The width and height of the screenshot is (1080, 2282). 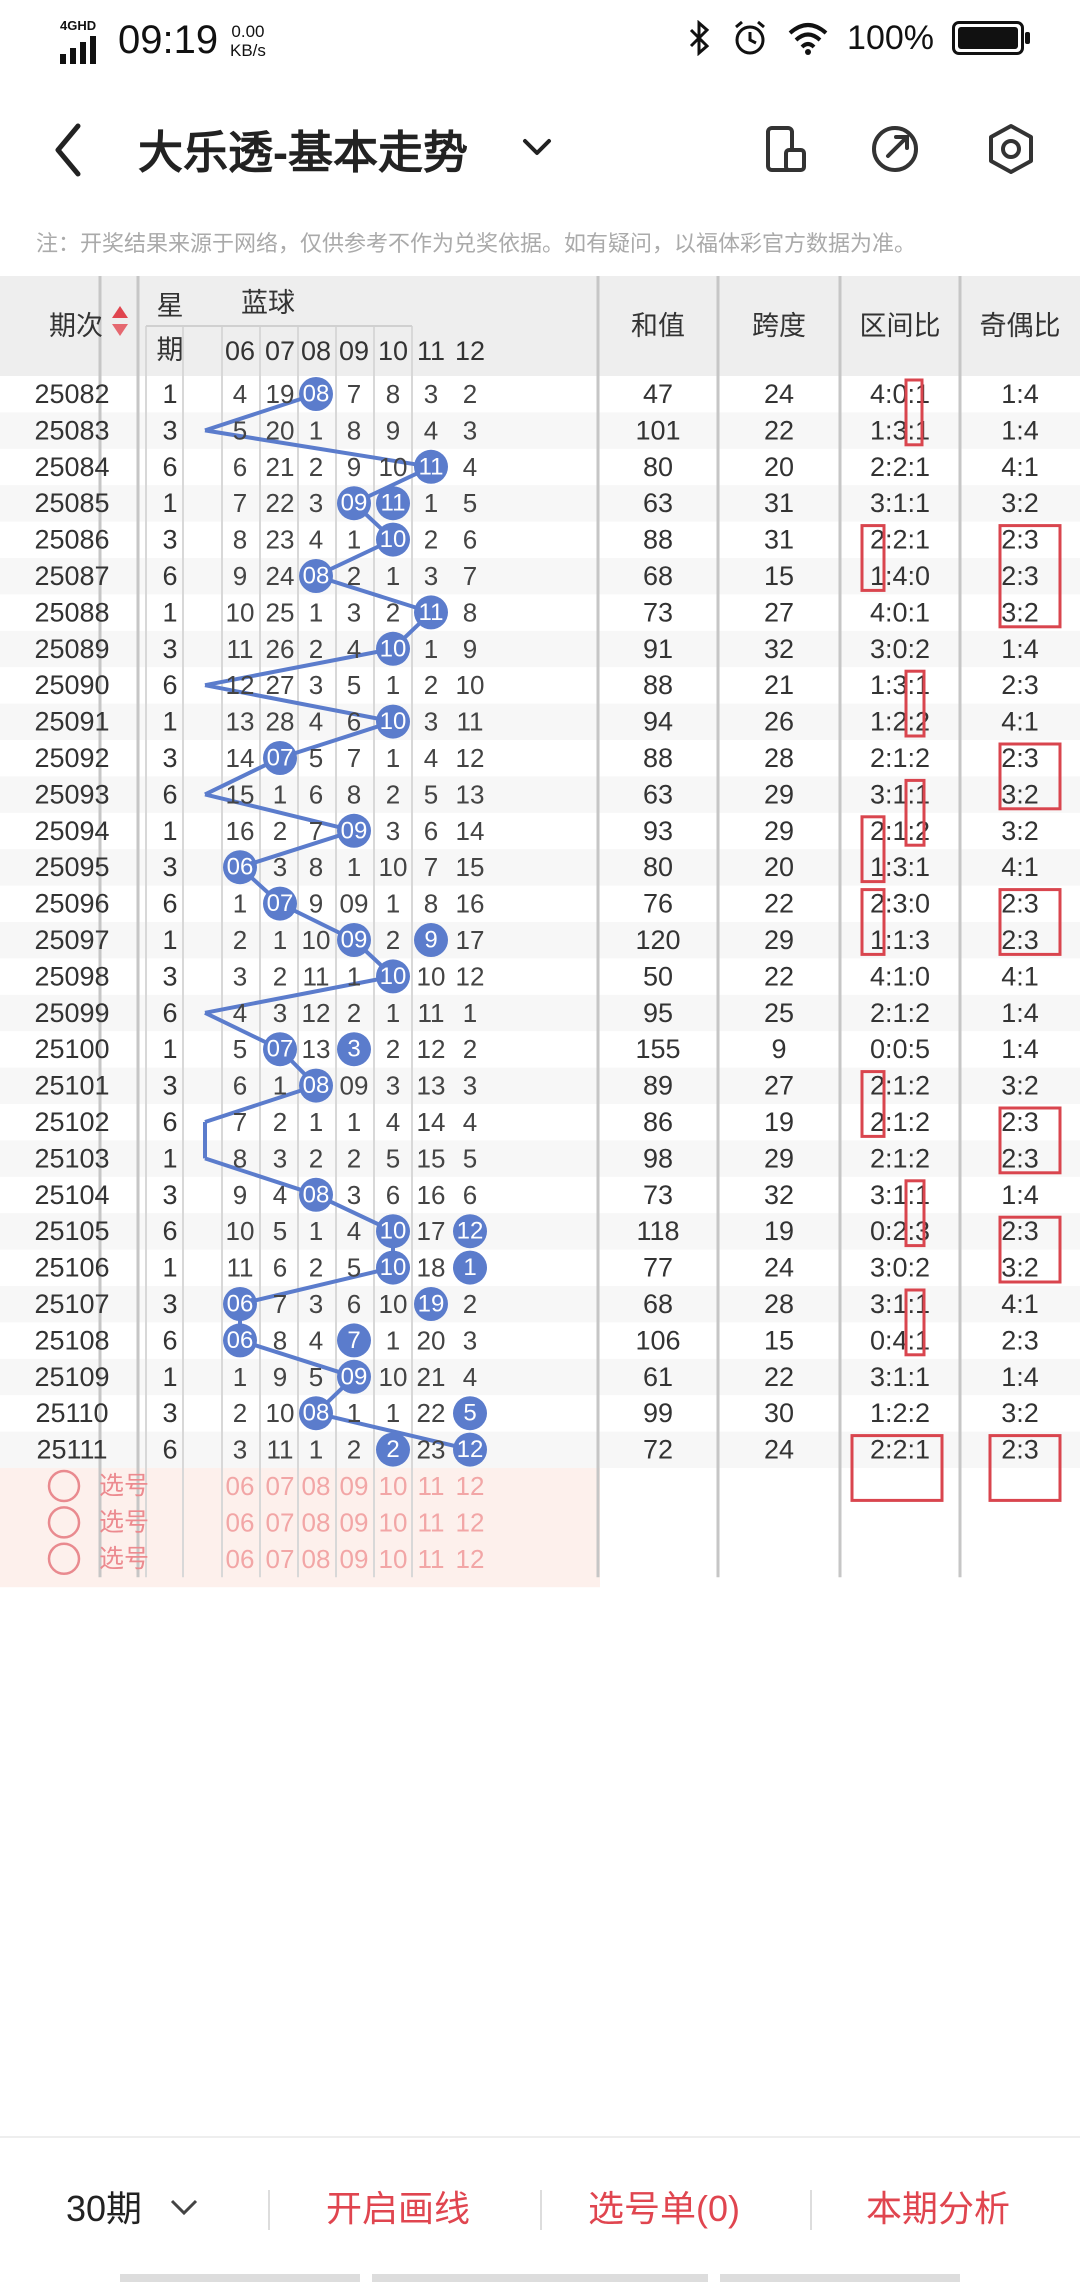 What do you see at coordinates (779, 326) in the screenshot?
I see `col-header-span: 跨度` at bounding box center [779, 326].